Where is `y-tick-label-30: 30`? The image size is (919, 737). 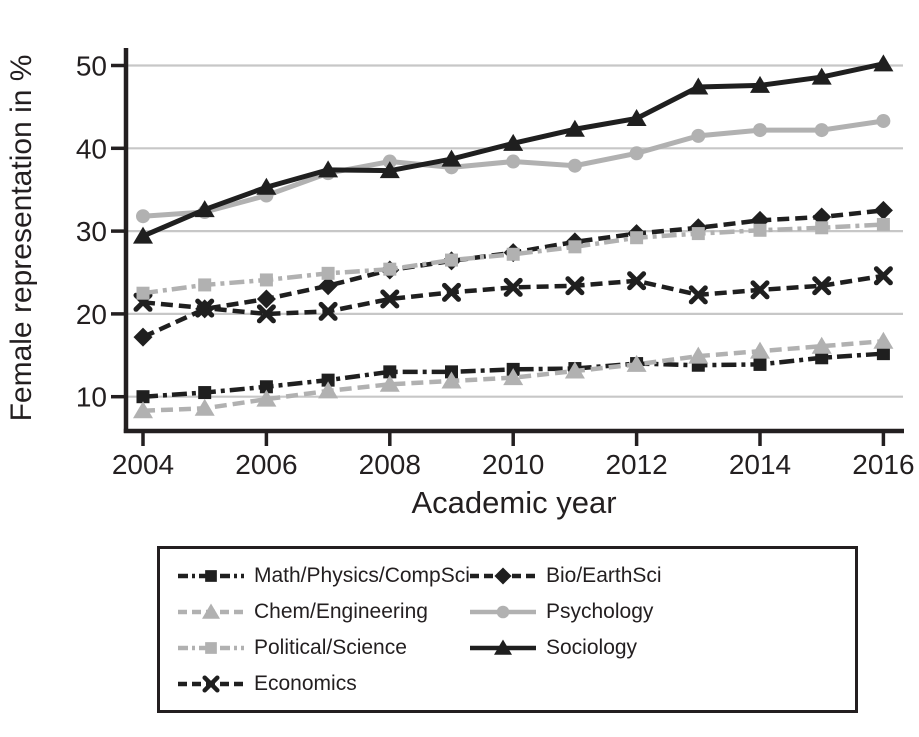 y-tick-label-30: 30 is located at coordinates (91, 231).